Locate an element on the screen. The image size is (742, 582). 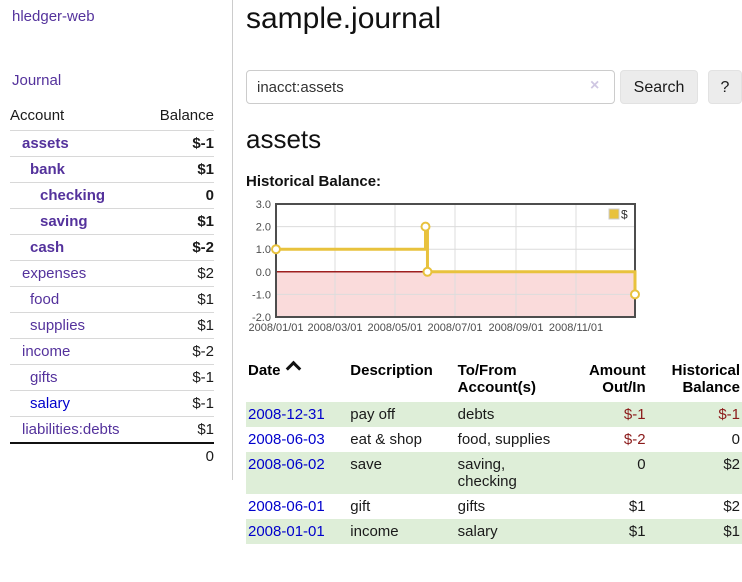
transaction-row: 2008-06-03 eat & shop food, supplies $-2 0 is located at coordinates (494, 439).